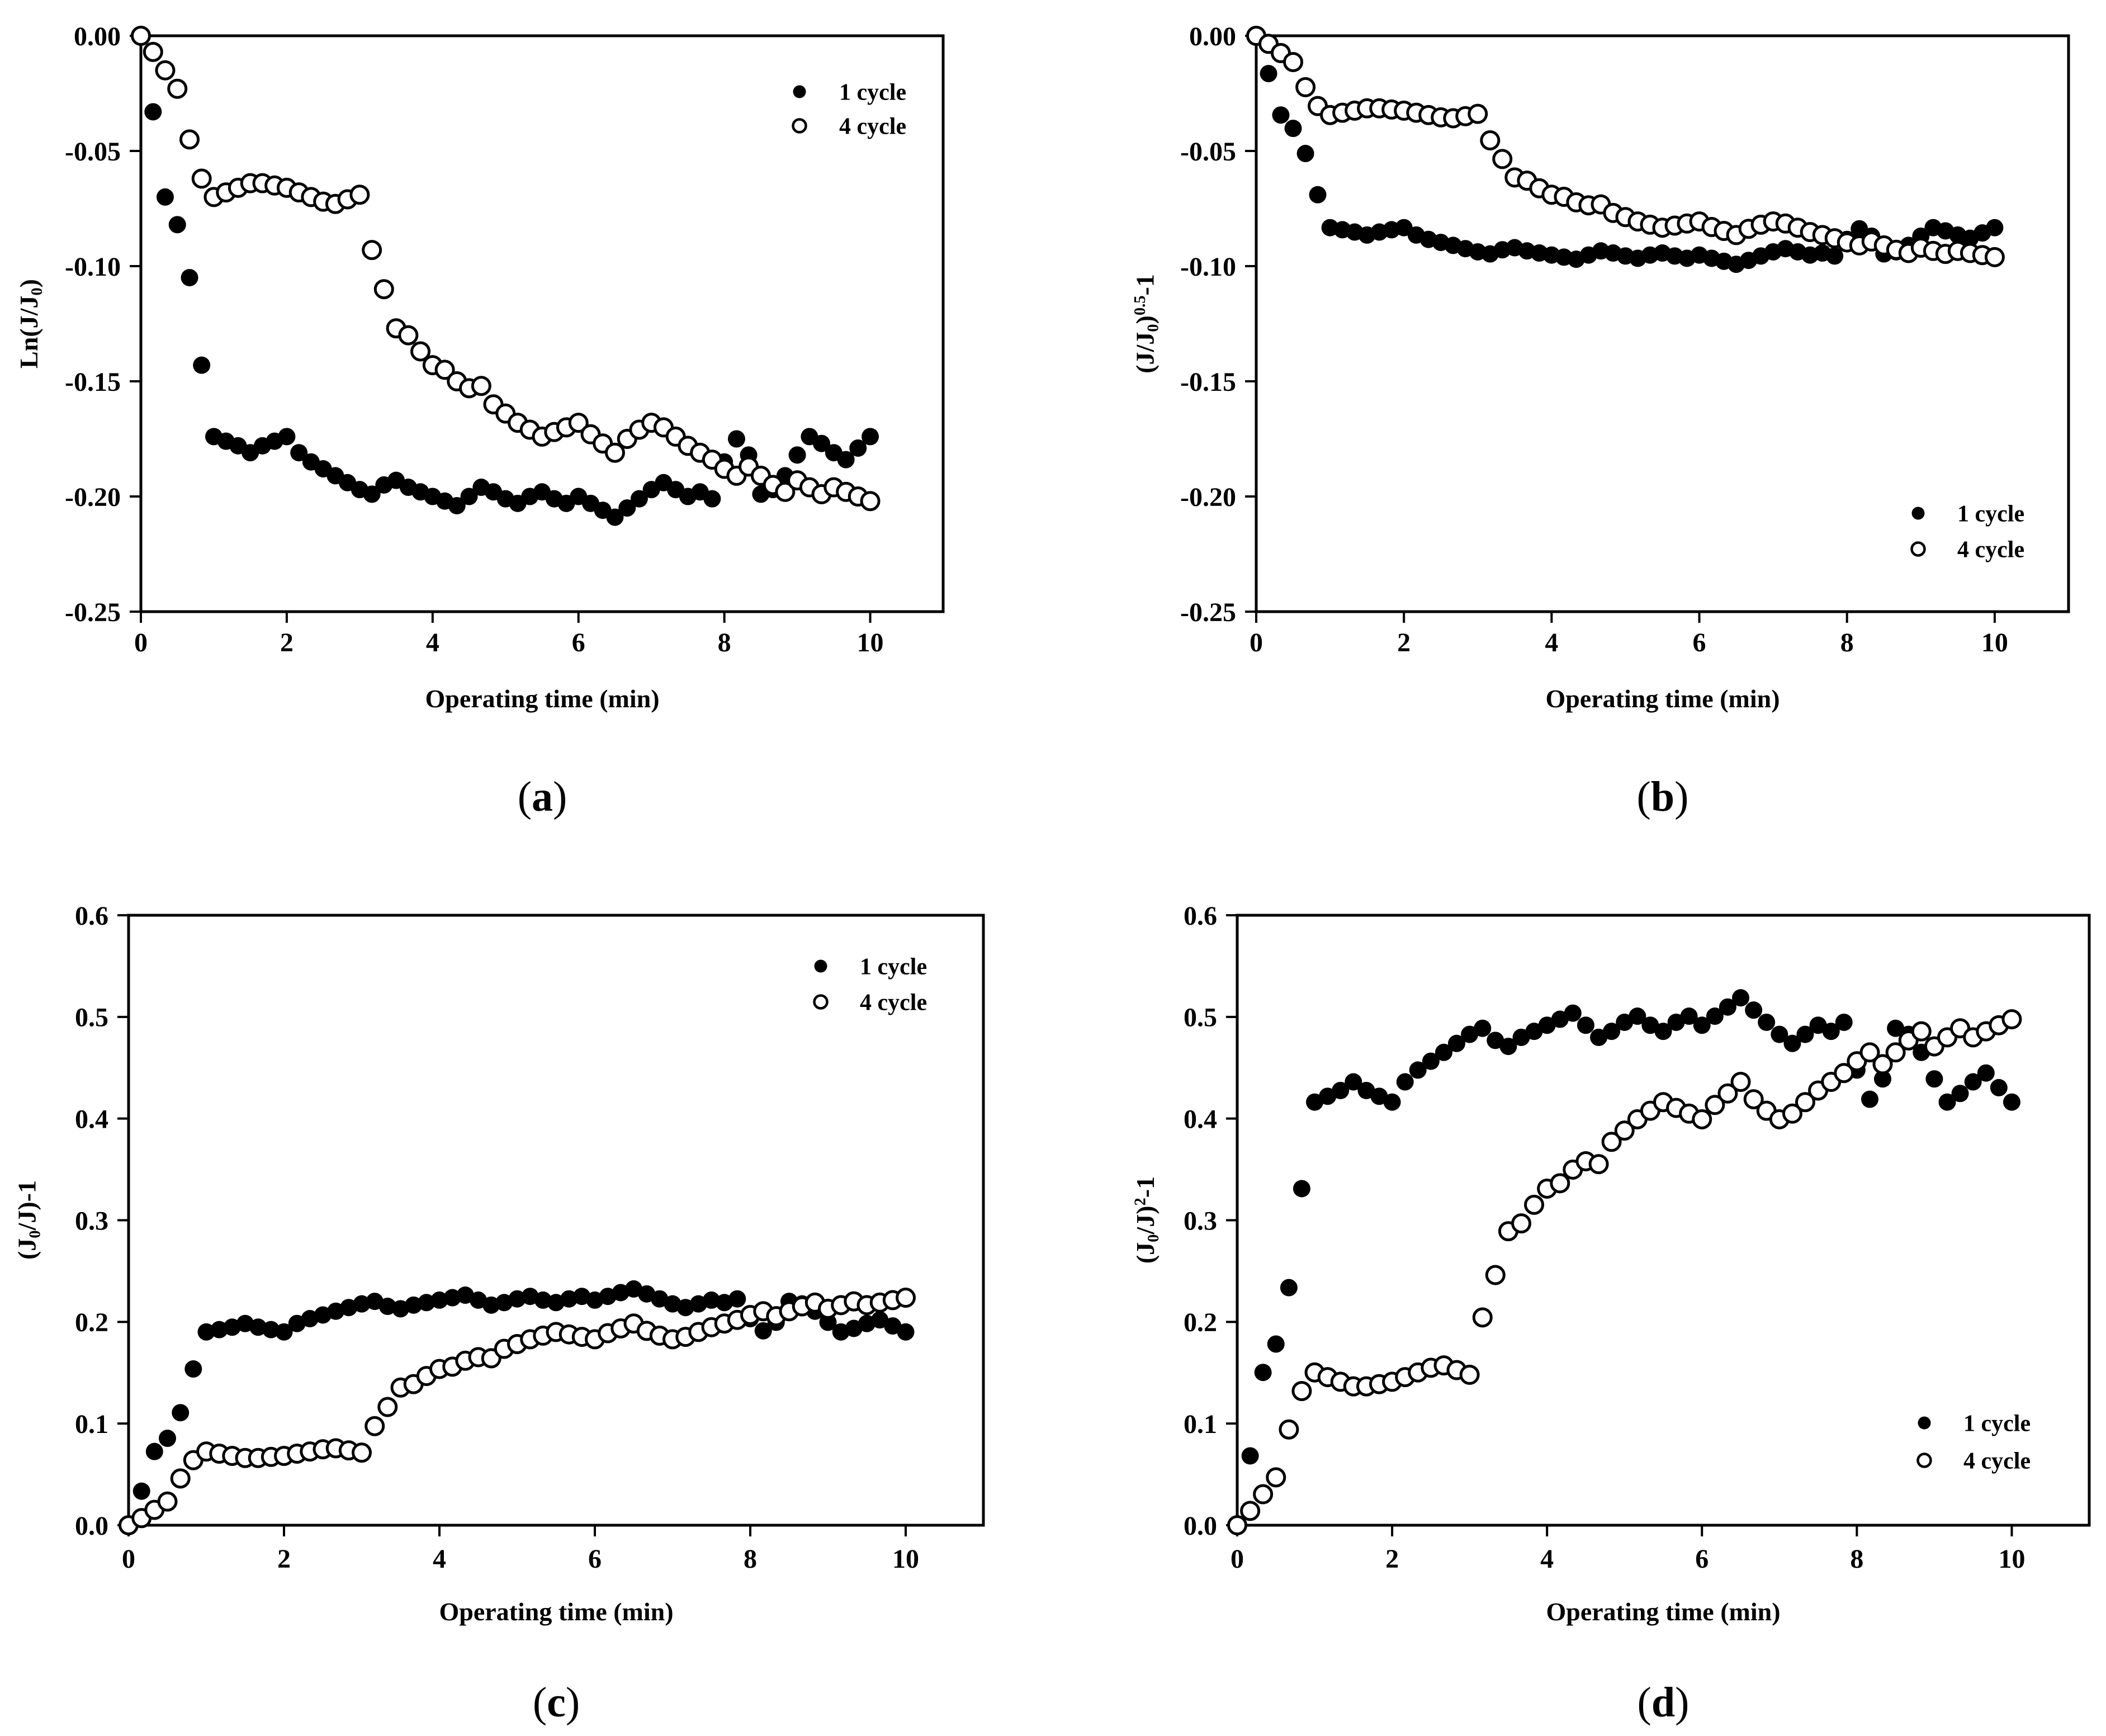  What do you see at coordinates (1145, 1219) in the screenshot?
I see `y-axis-title-segment: /J)` at bounding box center [1145, 1219].